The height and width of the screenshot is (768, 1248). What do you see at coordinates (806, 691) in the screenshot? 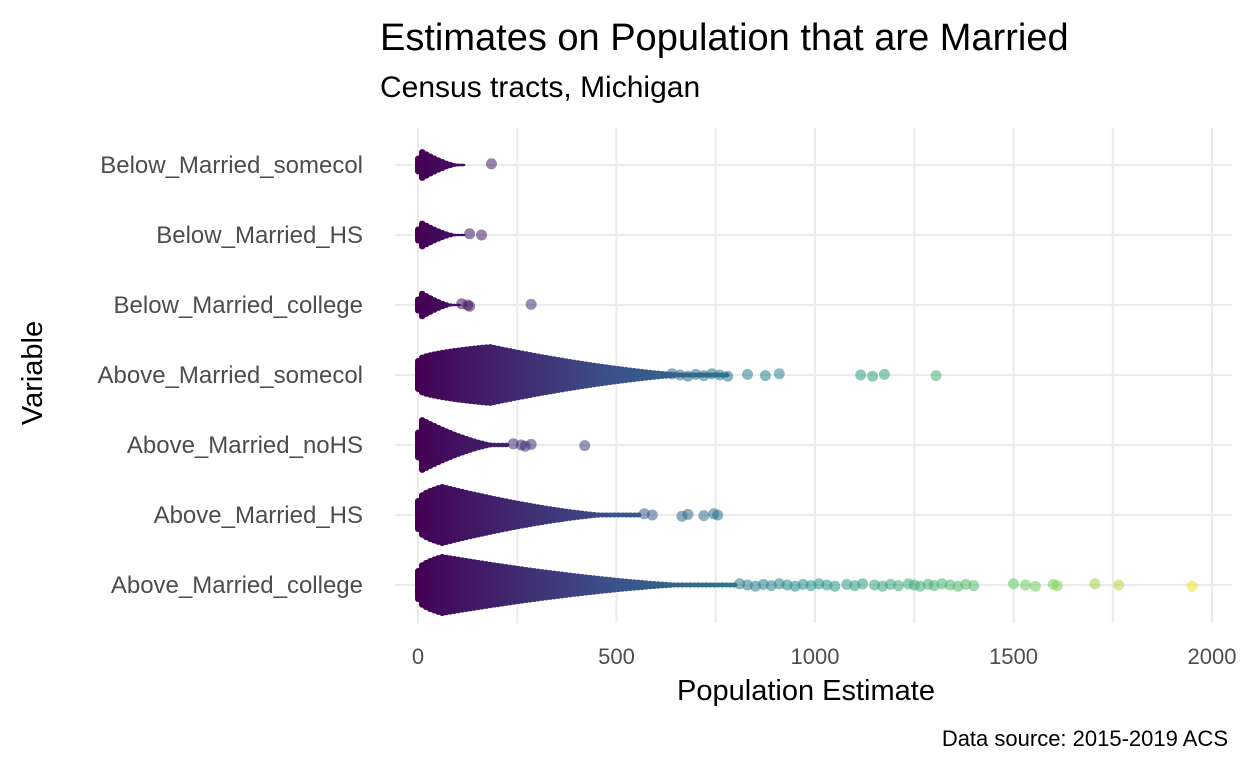
I see `x-axis-title: Population Estimate` at bounding box center [806, 691].